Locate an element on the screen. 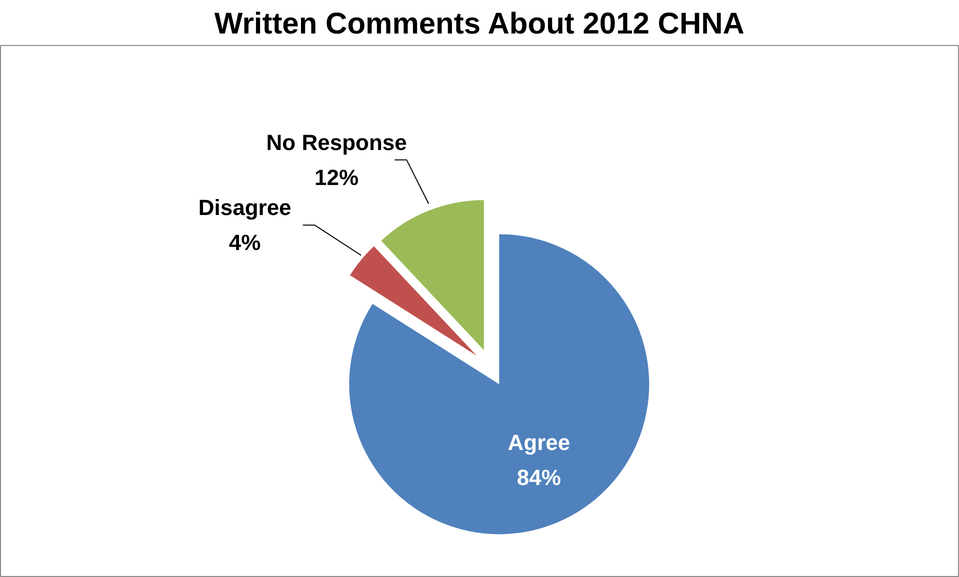 Image resolution: width=959 pixels, height=577 pixels. slice-label: Disagree is located at coordinates (245, 207).